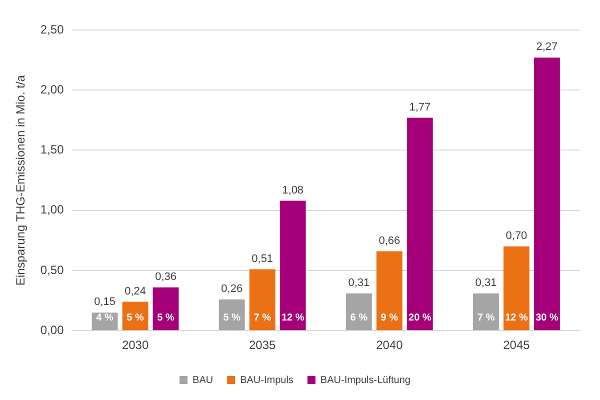 The image size is (600, 400). What do you see at coordinates (165, 276) in the screenshot?
I see `data-label: 0,36` at bounding box center [165, 276].